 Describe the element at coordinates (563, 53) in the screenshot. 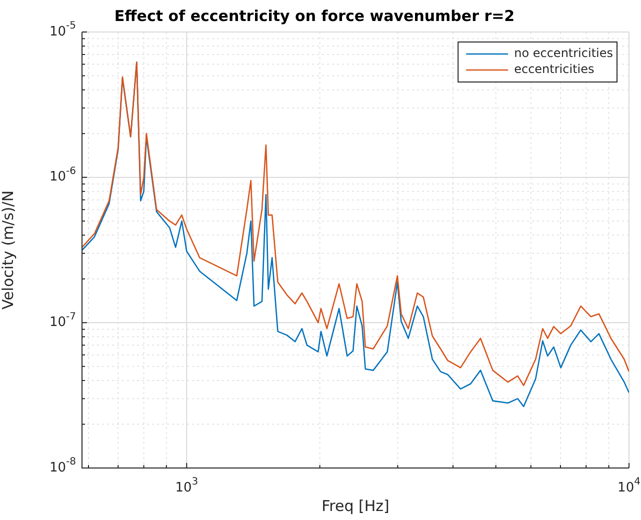

I see `legend-label: no eccentricities` at that location.